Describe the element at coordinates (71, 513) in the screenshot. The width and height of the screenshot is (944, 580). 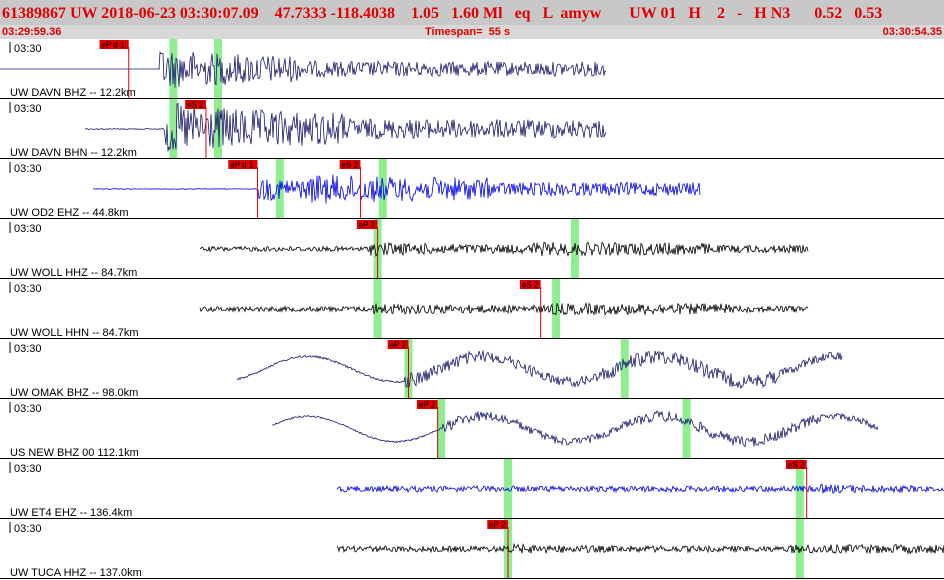
I see `station-label: UW ET4 EHZ -- 136.4km` at that location.